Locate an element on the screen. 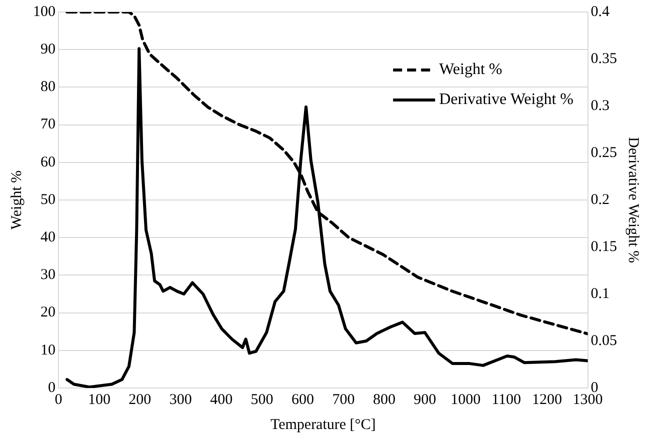  y-tick-label: 10 is located at coordinates (48, 350).